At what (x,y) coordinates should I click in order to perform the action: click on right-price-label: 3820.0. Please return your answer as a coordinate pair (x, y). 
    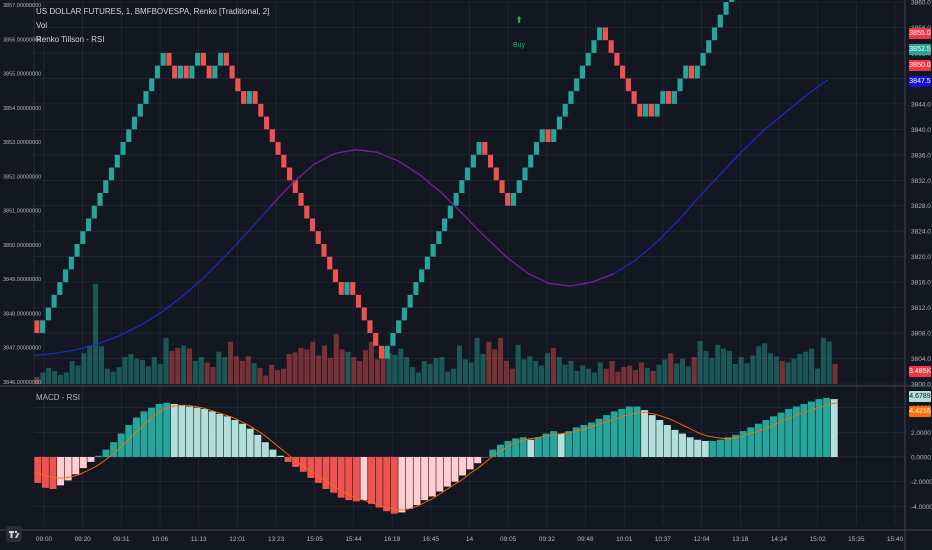
    Looking at the image, I should click on (921, 257).